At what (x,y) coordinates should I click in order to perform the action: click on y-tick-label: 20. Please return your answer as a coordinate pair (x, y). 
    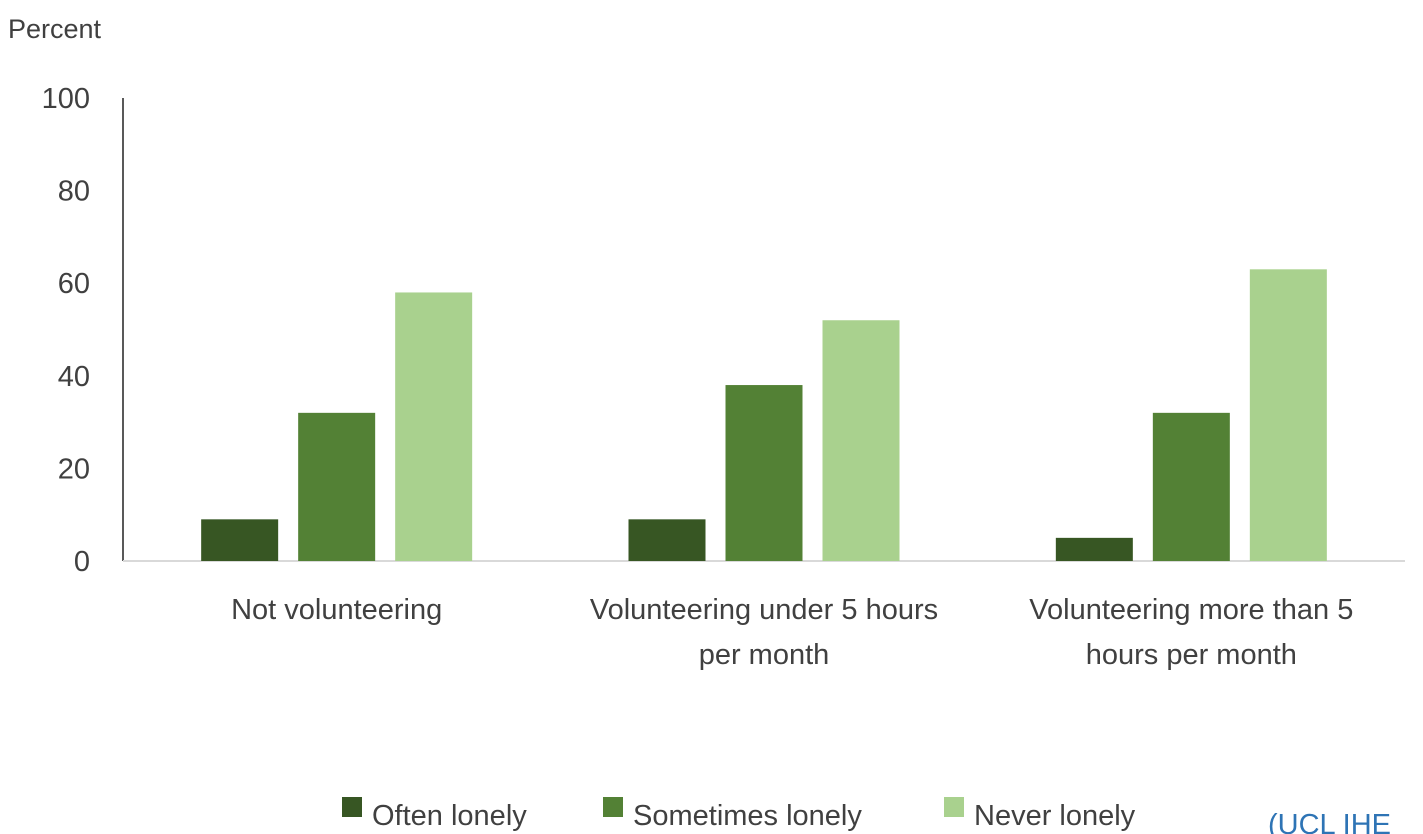
    Looking at the image, I should click on (74, 469).